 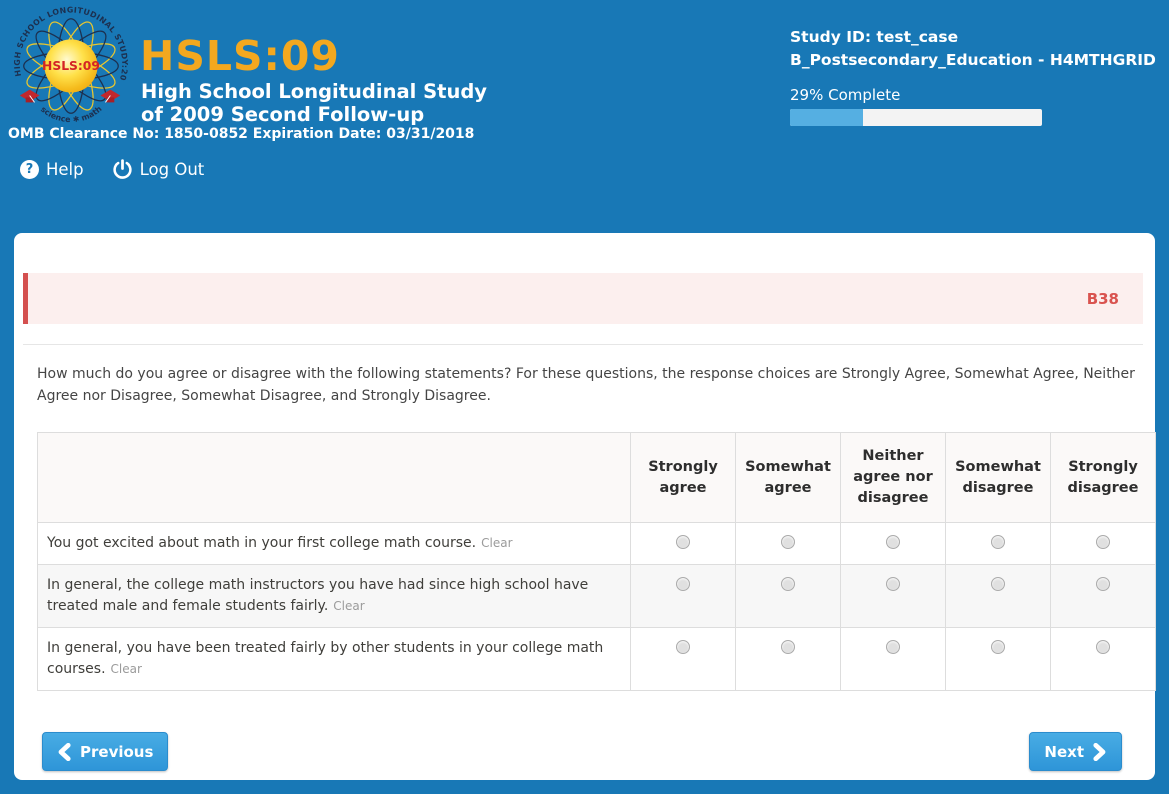 What do you see at coordinates (240, 56) in the screenshot?
I see `app-title: HSLS:09` at bounding box center [240, 56].